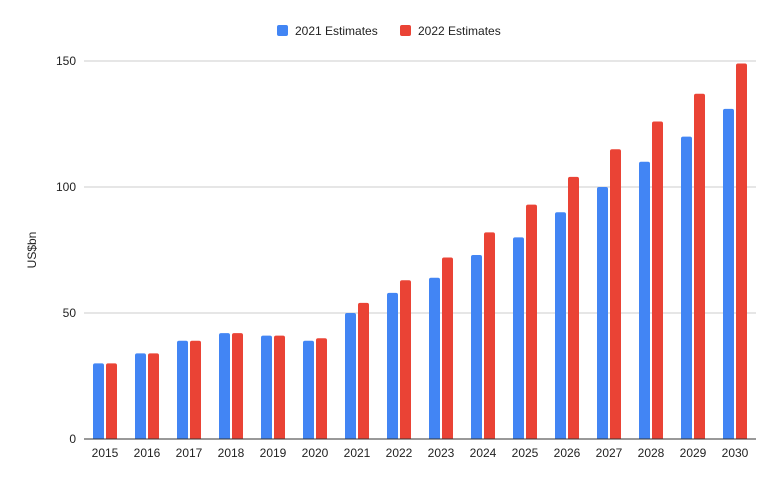  What do you see at coordinates (195, 389) in the screenshot?
I see `bar-series2-2017` at bounding box center [195, 389].